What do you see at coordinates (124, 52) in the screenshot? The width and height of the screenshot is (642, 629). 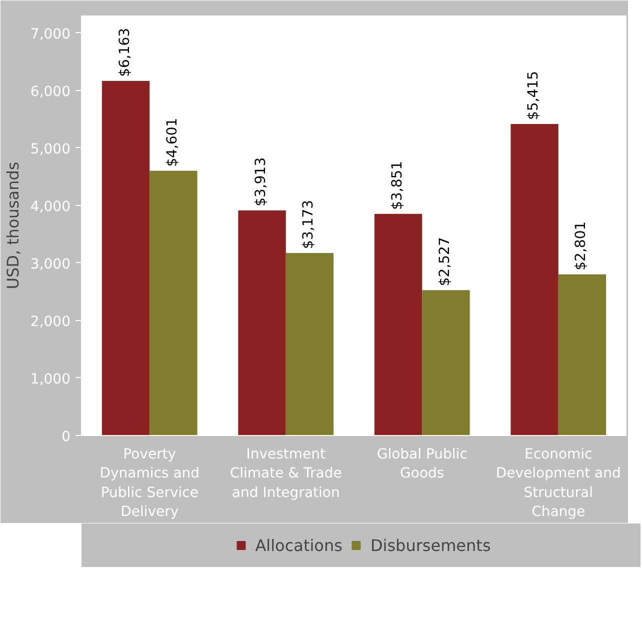 I see `data-label: $6,163` at bounding box center [124, 52].